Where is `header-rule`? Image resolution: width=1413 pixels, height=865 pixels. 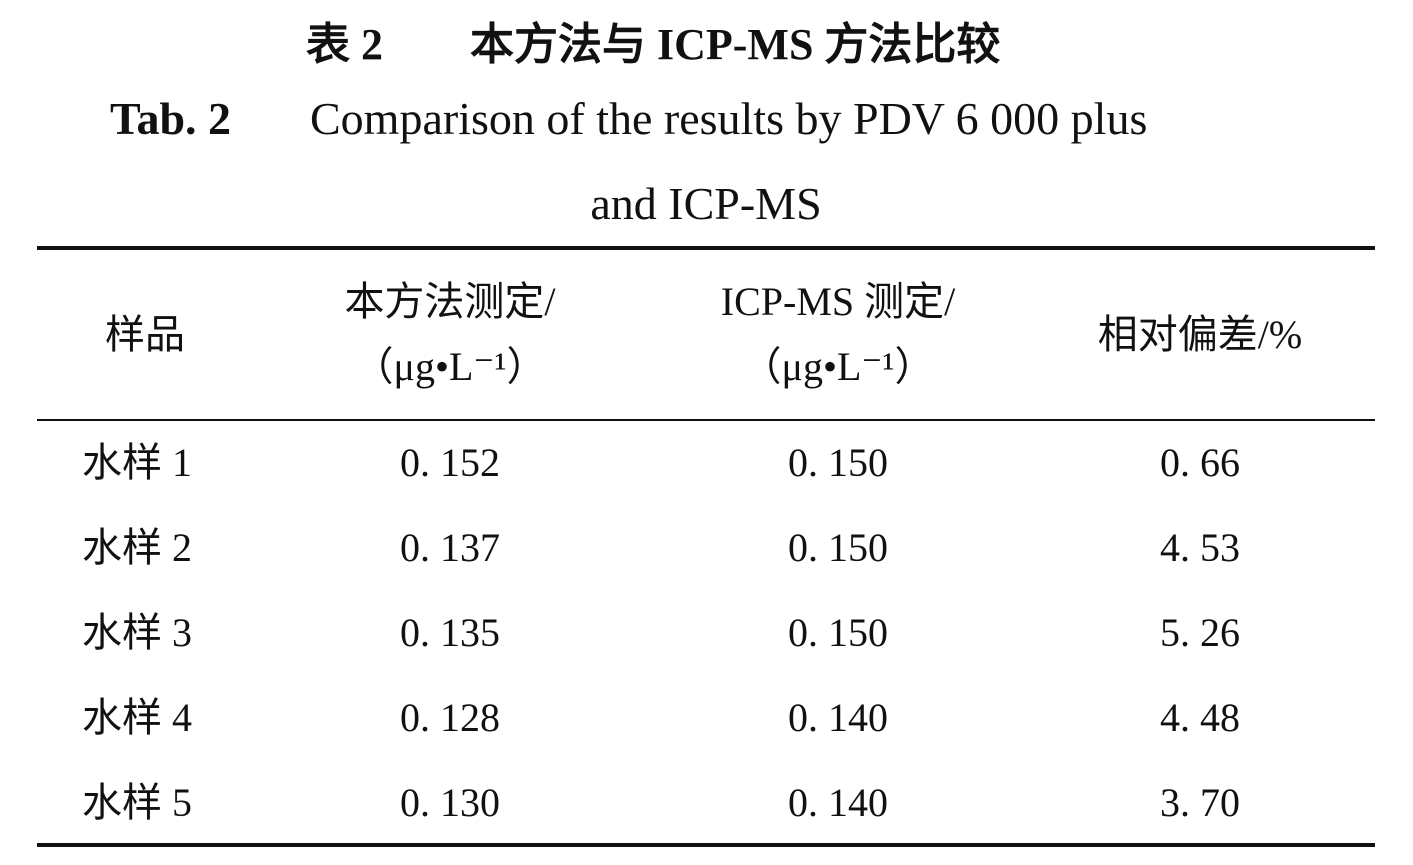 header-rule is located at coordinates (706, 420).